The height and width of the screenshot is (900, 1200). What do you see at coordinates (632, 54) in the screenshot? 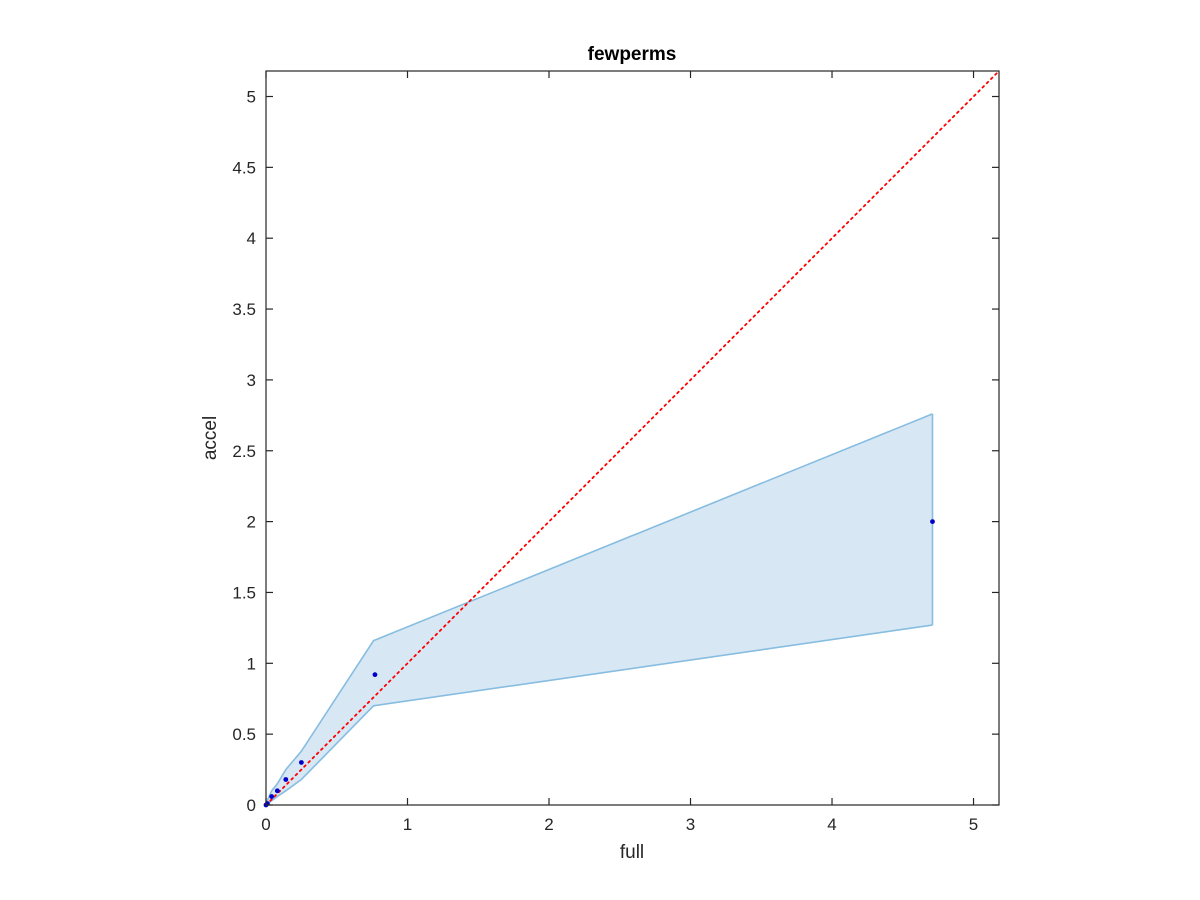
I see `chart-title: fewperms` at bounding box center [632, 54].